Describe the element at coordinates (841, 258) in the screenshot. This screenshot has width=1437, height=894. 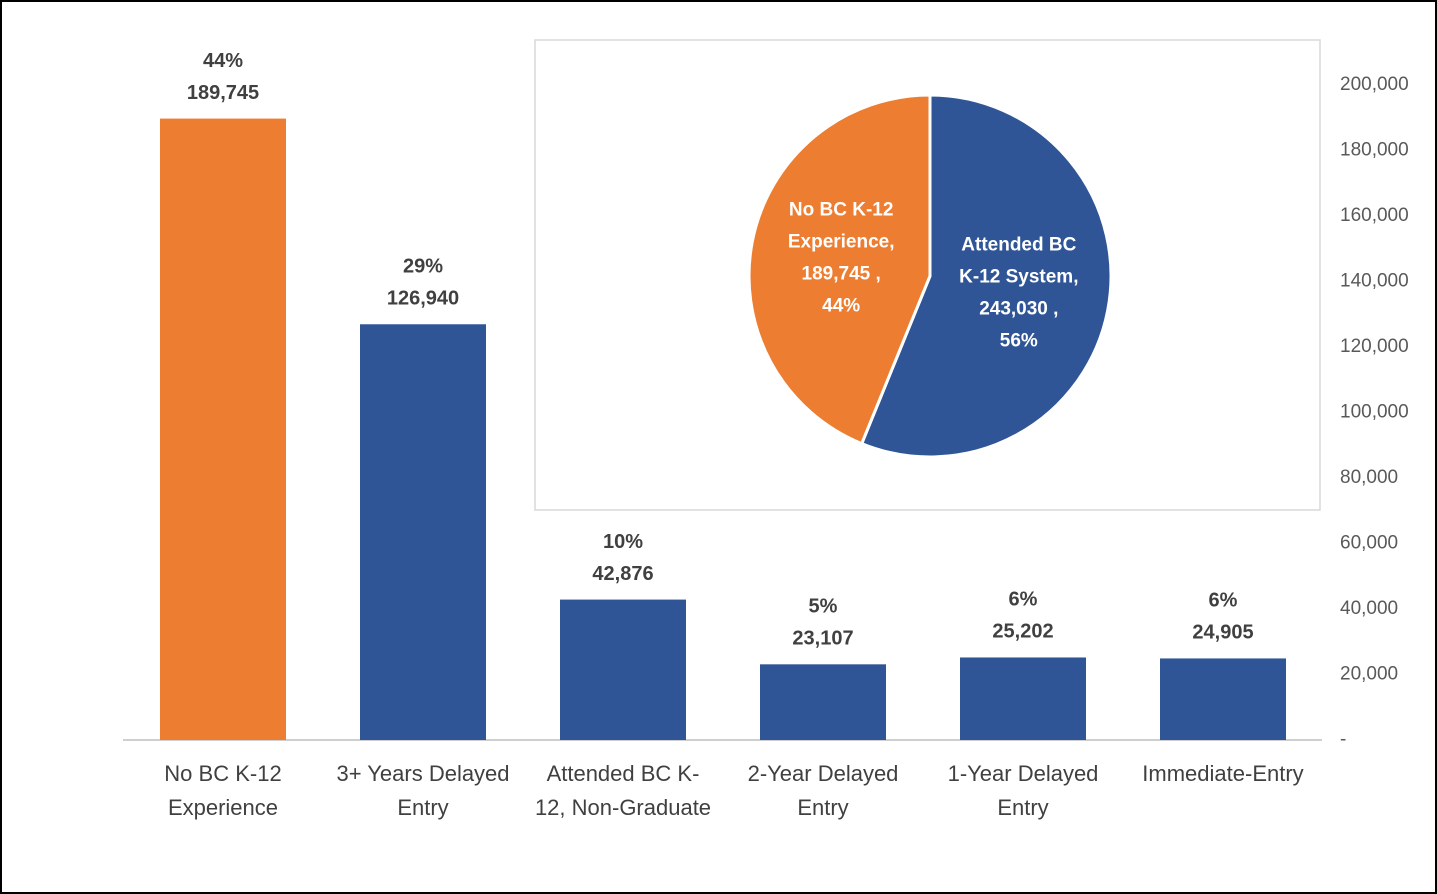
I see `pie-label: No BC K-12 Experience, 189,745 , 44%` at that location.